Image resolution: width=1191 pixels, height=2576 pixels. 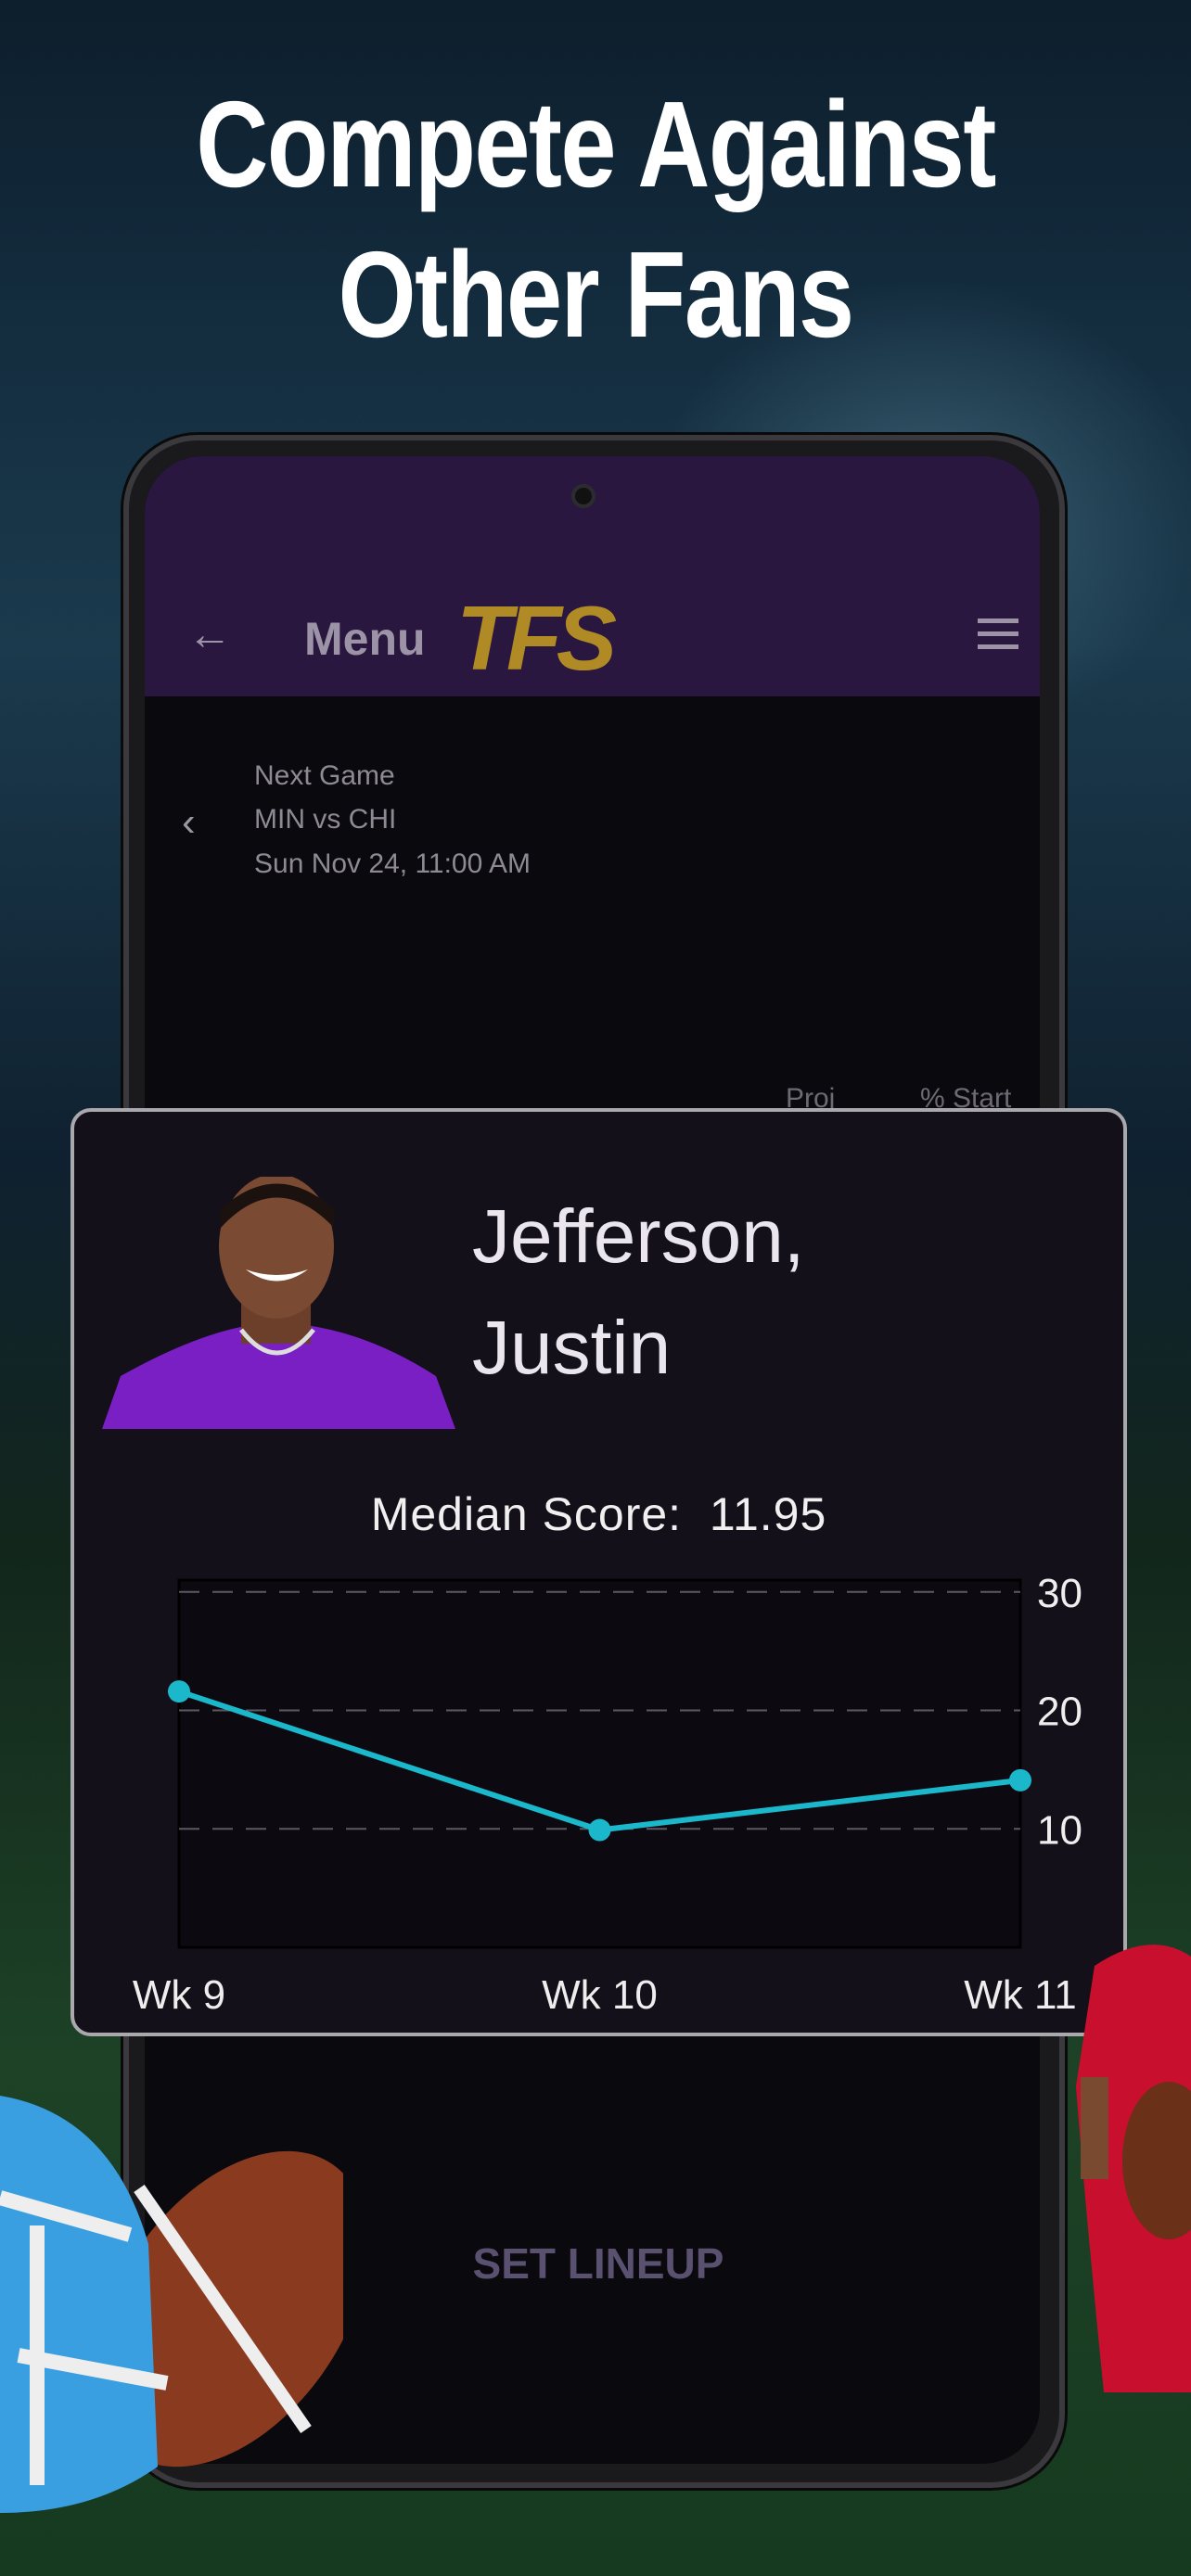 I want to click on next-game-datetime: Sun Nov 24, 11:00 AM, so click(x=392, y=863).